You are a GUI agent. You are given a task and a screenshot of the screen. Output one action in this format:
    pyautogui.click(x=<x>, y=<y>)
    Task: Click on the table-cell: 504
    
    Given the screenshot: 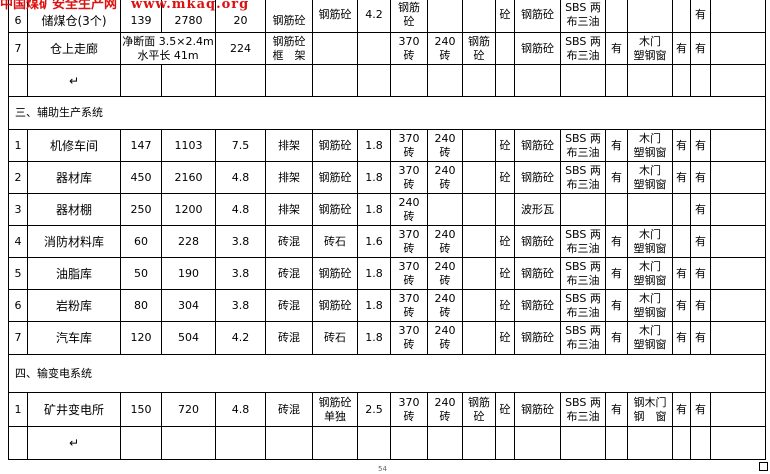 What is the action you would take?
    pyautogui.click(x=188, y=338)
    